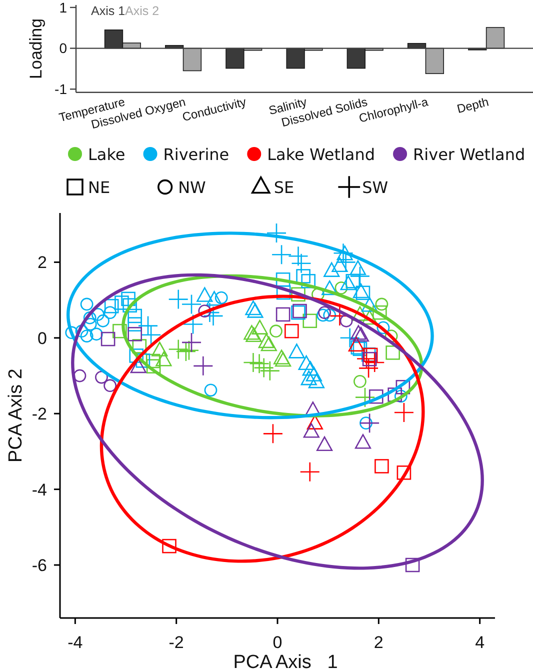 This screenshot has width=533, height=672. What do you see at coordinates (36, 48) in the screenshot?
I see `y-axis-title: Loading` at bounding box center [36, 48].